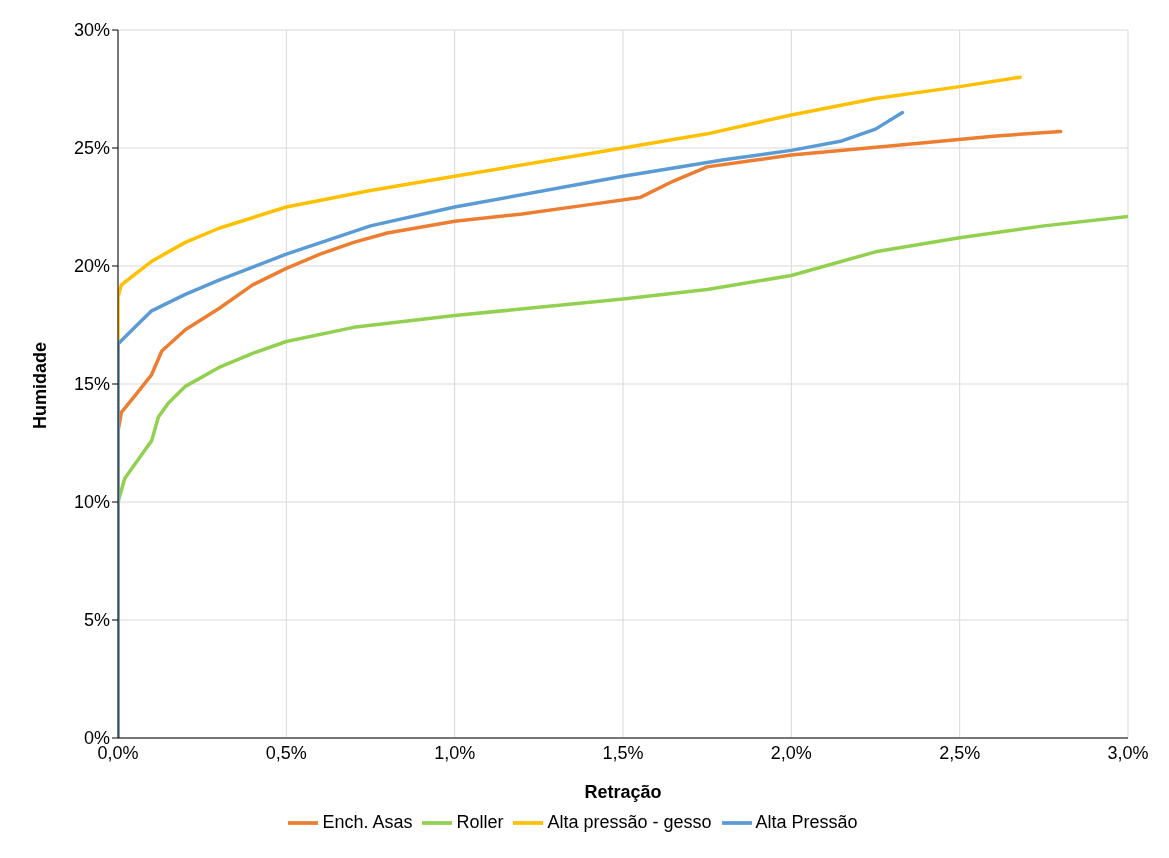  I want to click on y-tick-label: 30%, so click(91, 30).